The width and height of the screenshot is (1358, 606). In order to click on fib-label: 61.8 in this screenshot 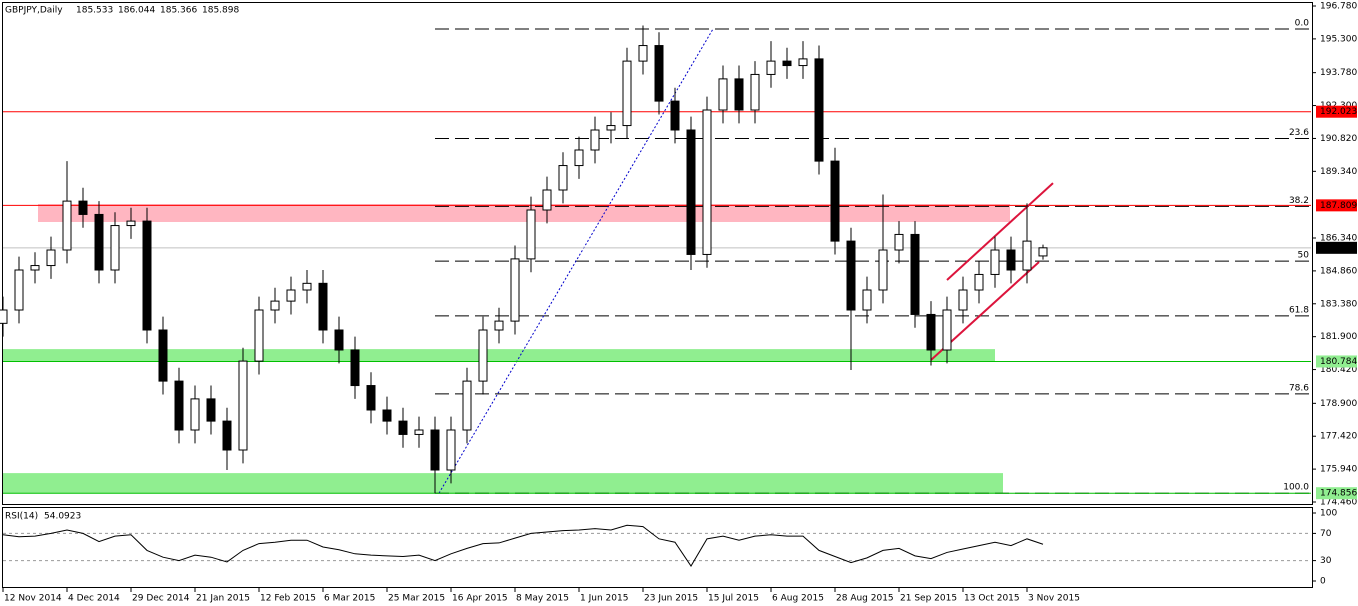, I will do `click(1299, 310)`.